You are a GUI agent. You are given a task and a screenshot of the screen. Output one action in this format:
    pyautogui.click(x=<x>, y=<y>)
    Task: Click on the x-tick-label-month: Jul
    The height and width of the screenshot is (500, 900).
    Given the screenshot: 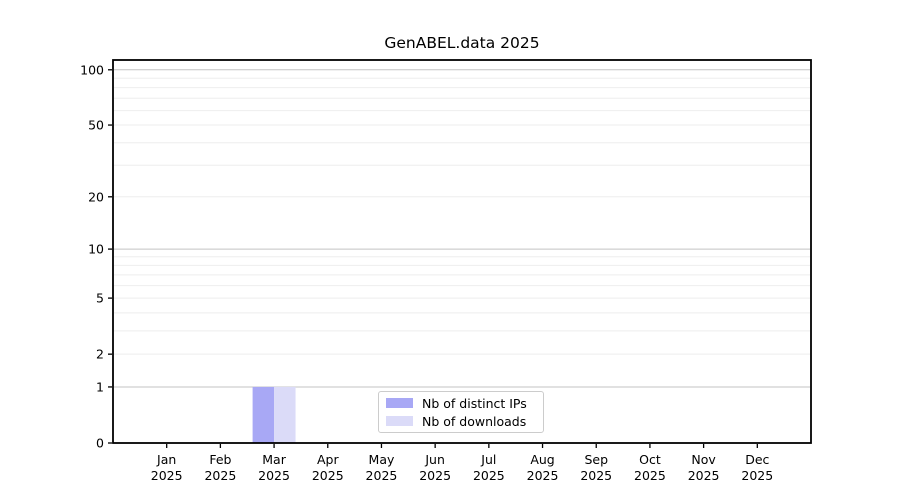 What is the action you would take?
    pyautogui.click(x=488, y=459)
    